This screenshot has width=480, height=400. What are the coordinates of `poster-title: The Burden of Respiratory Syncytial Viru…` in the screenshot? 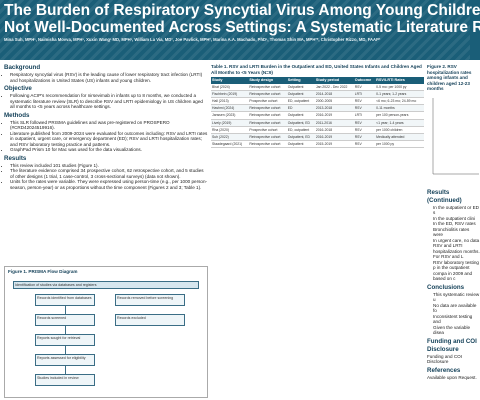 It's located at (242, 19).